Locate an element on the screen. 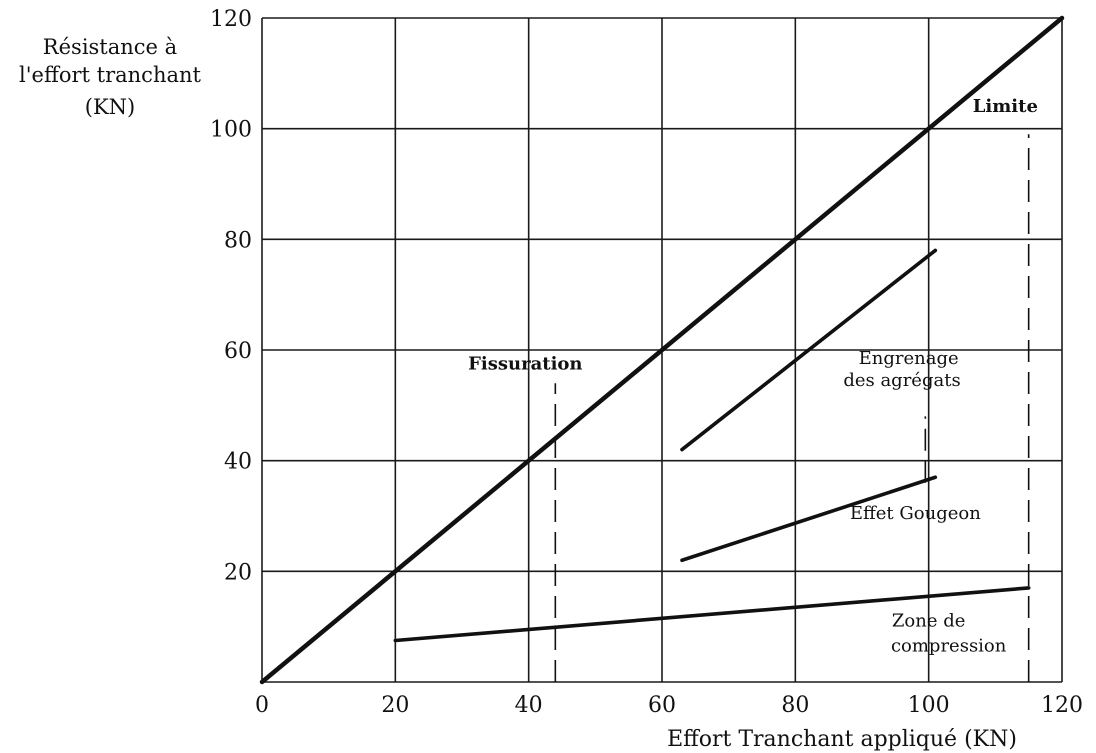 The width and height of the screenshot is (1096, 753). y-tick-label-60: 60 is located at coordinates (238, 351).